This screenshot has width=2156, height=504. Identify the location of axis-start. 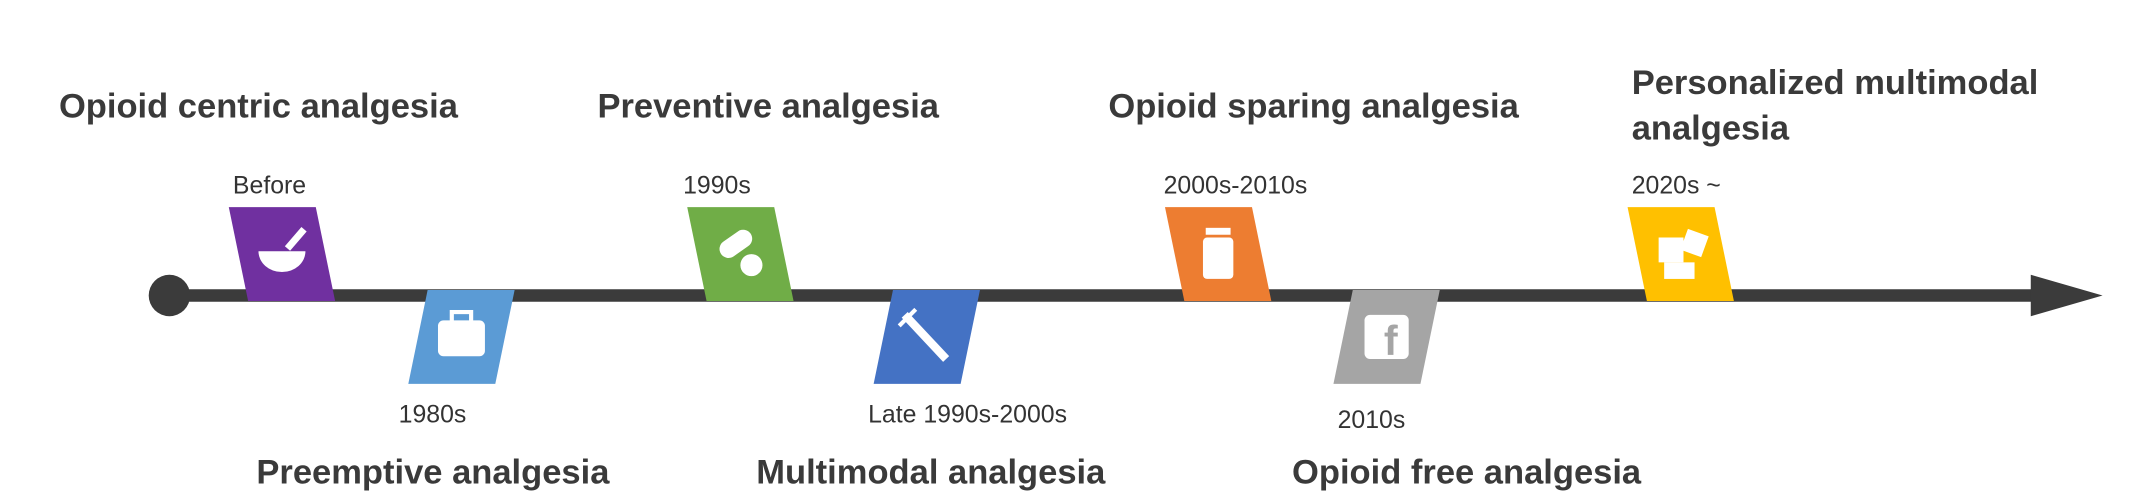
(169, 295).